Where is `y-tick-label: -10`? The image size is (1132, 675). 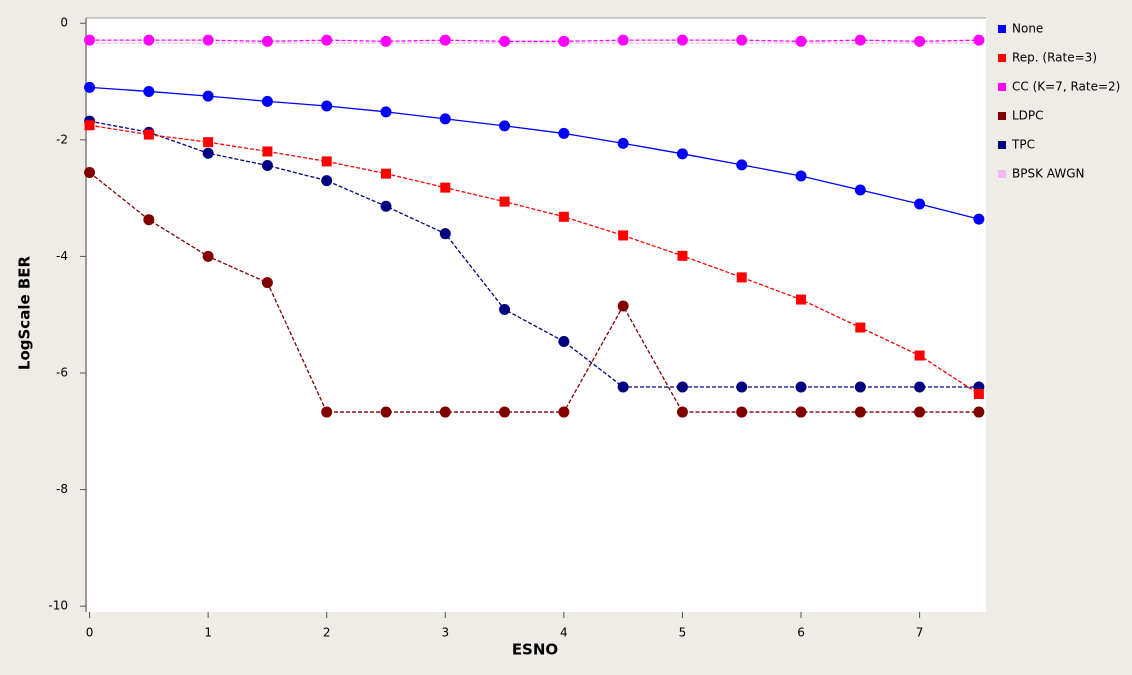
y-tick-label: -10 is located at coordinates (58, 606).